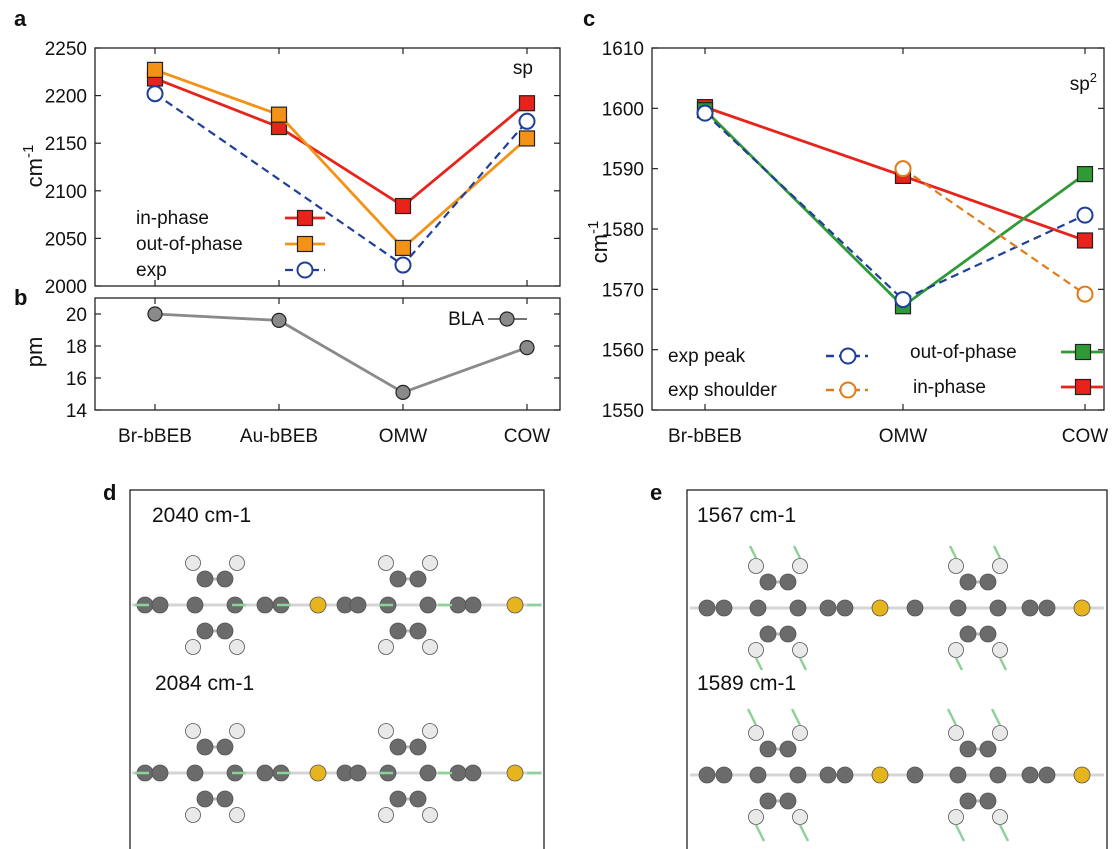 This screenshot has height=849, width=1113. Describe the element at coordinates (20, 18) in the screenshot. I see `panel-letter-a: a` at that location.